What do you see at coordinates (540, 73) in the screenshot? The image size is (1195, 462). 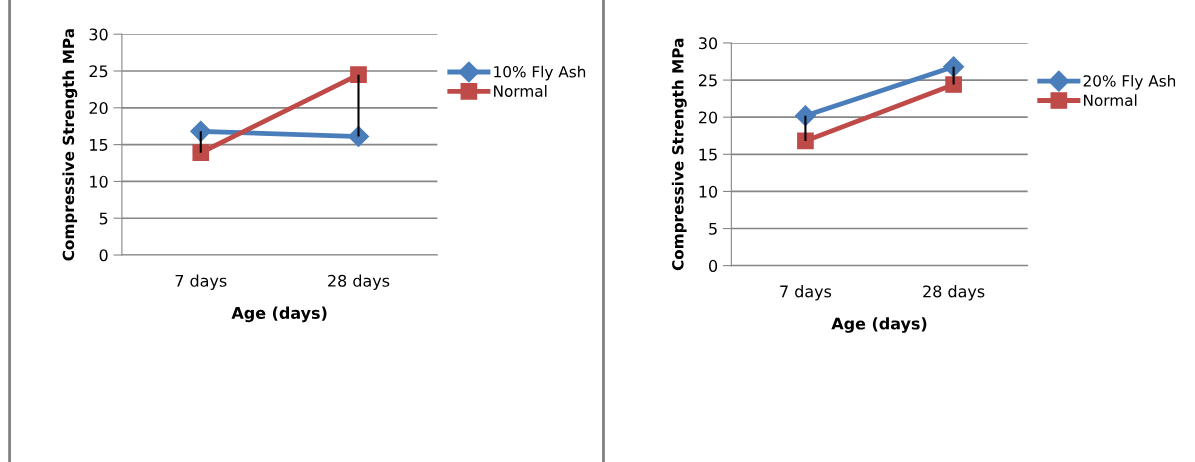 I see `legend-label: 10% Fly Ash` at bounding box center [540, 73].